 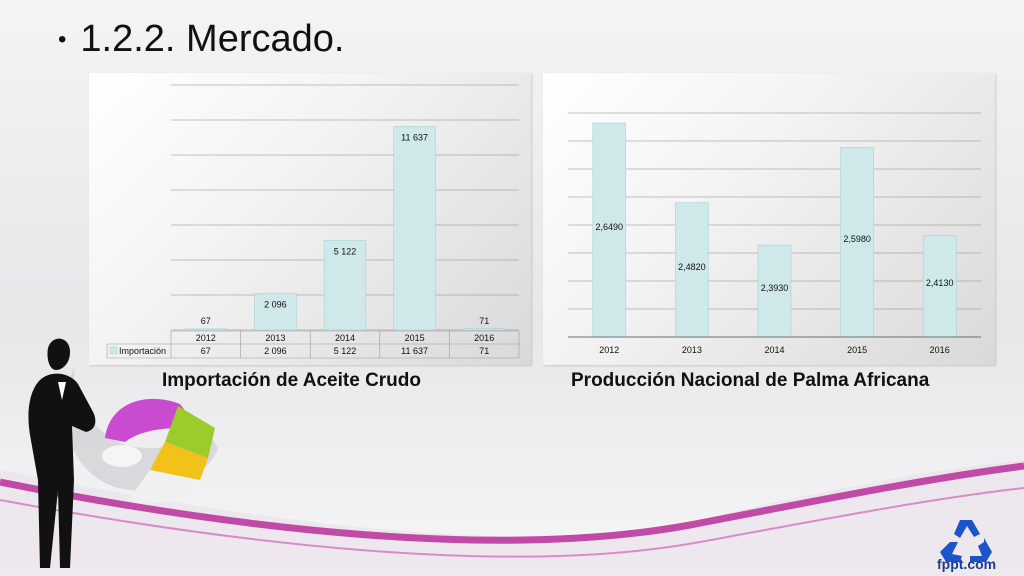 What do you see at coordinates (275, 304) in the screenshot?
I see `data-label: 2 096` at bounding box center [275, 304].